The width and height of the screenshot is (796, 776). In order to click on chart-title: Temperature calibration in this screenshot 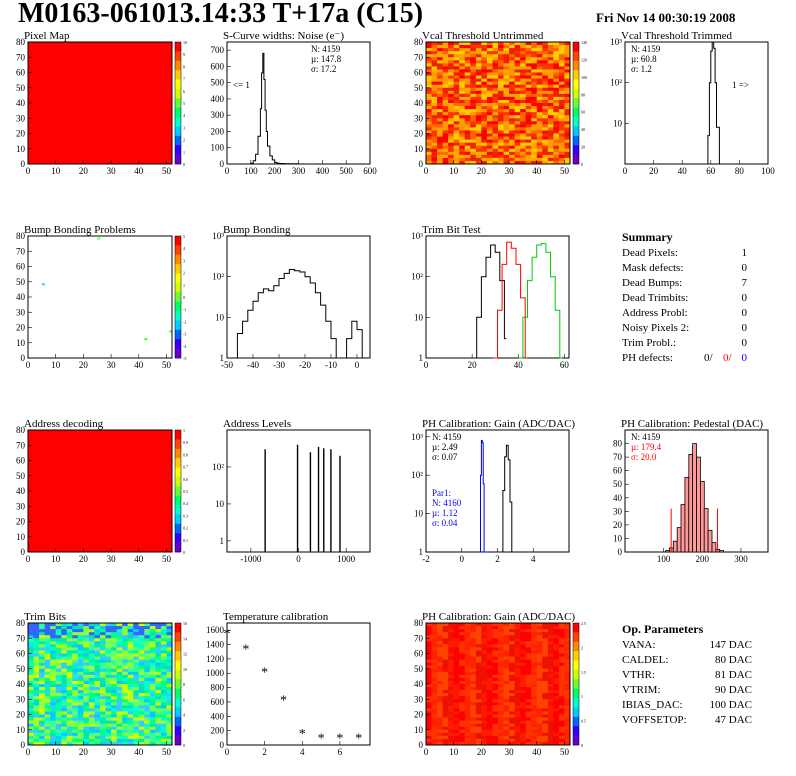, I will do `click(276, 617)`.